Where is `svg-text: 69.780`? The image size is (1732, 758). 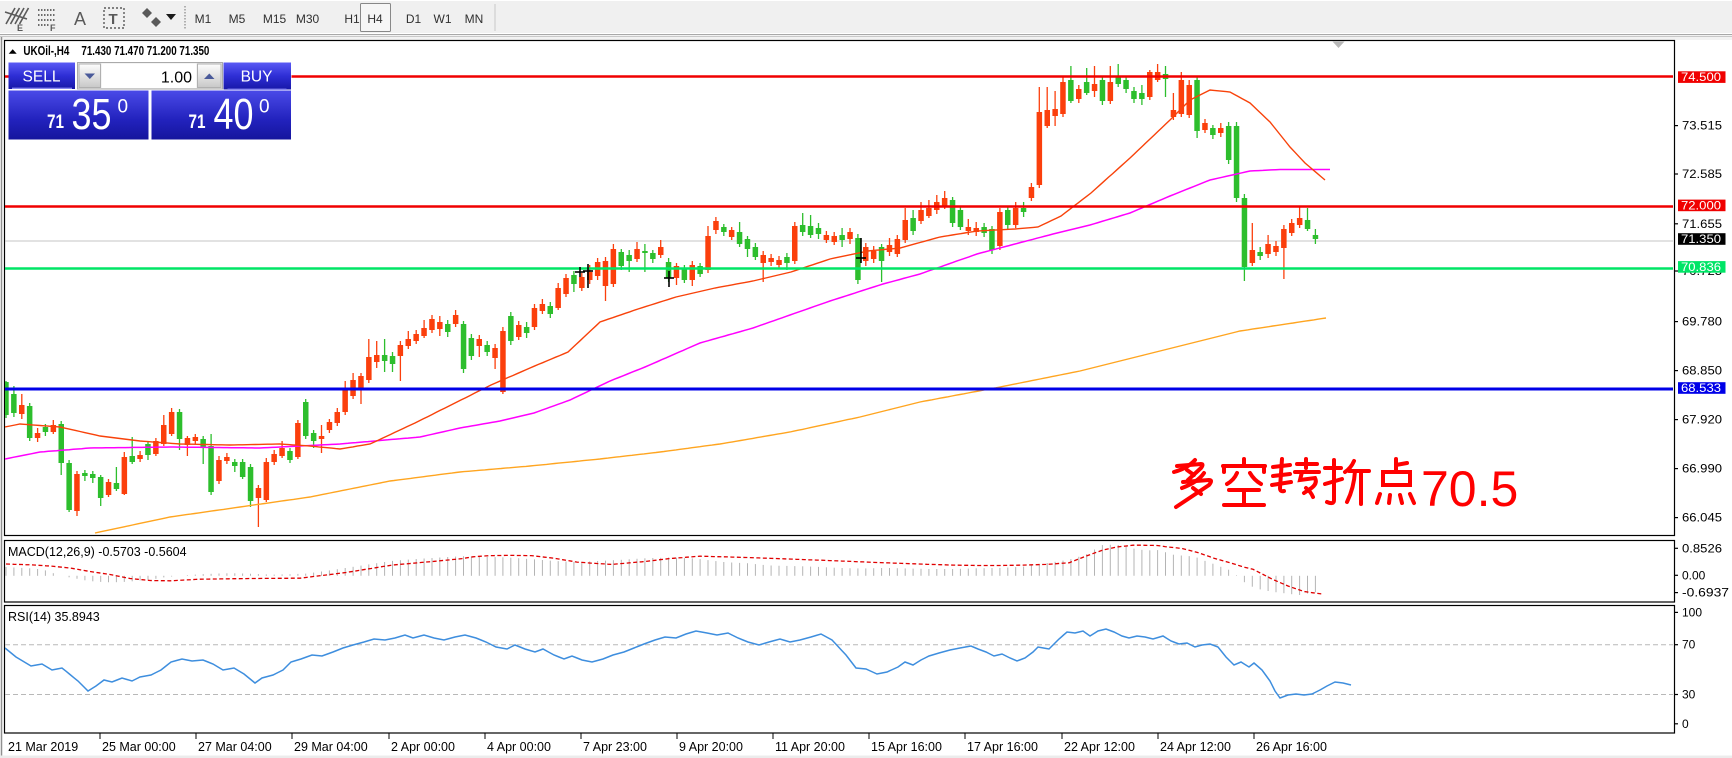 svg-text: 69.780 is located at coordinates (1702, 322).